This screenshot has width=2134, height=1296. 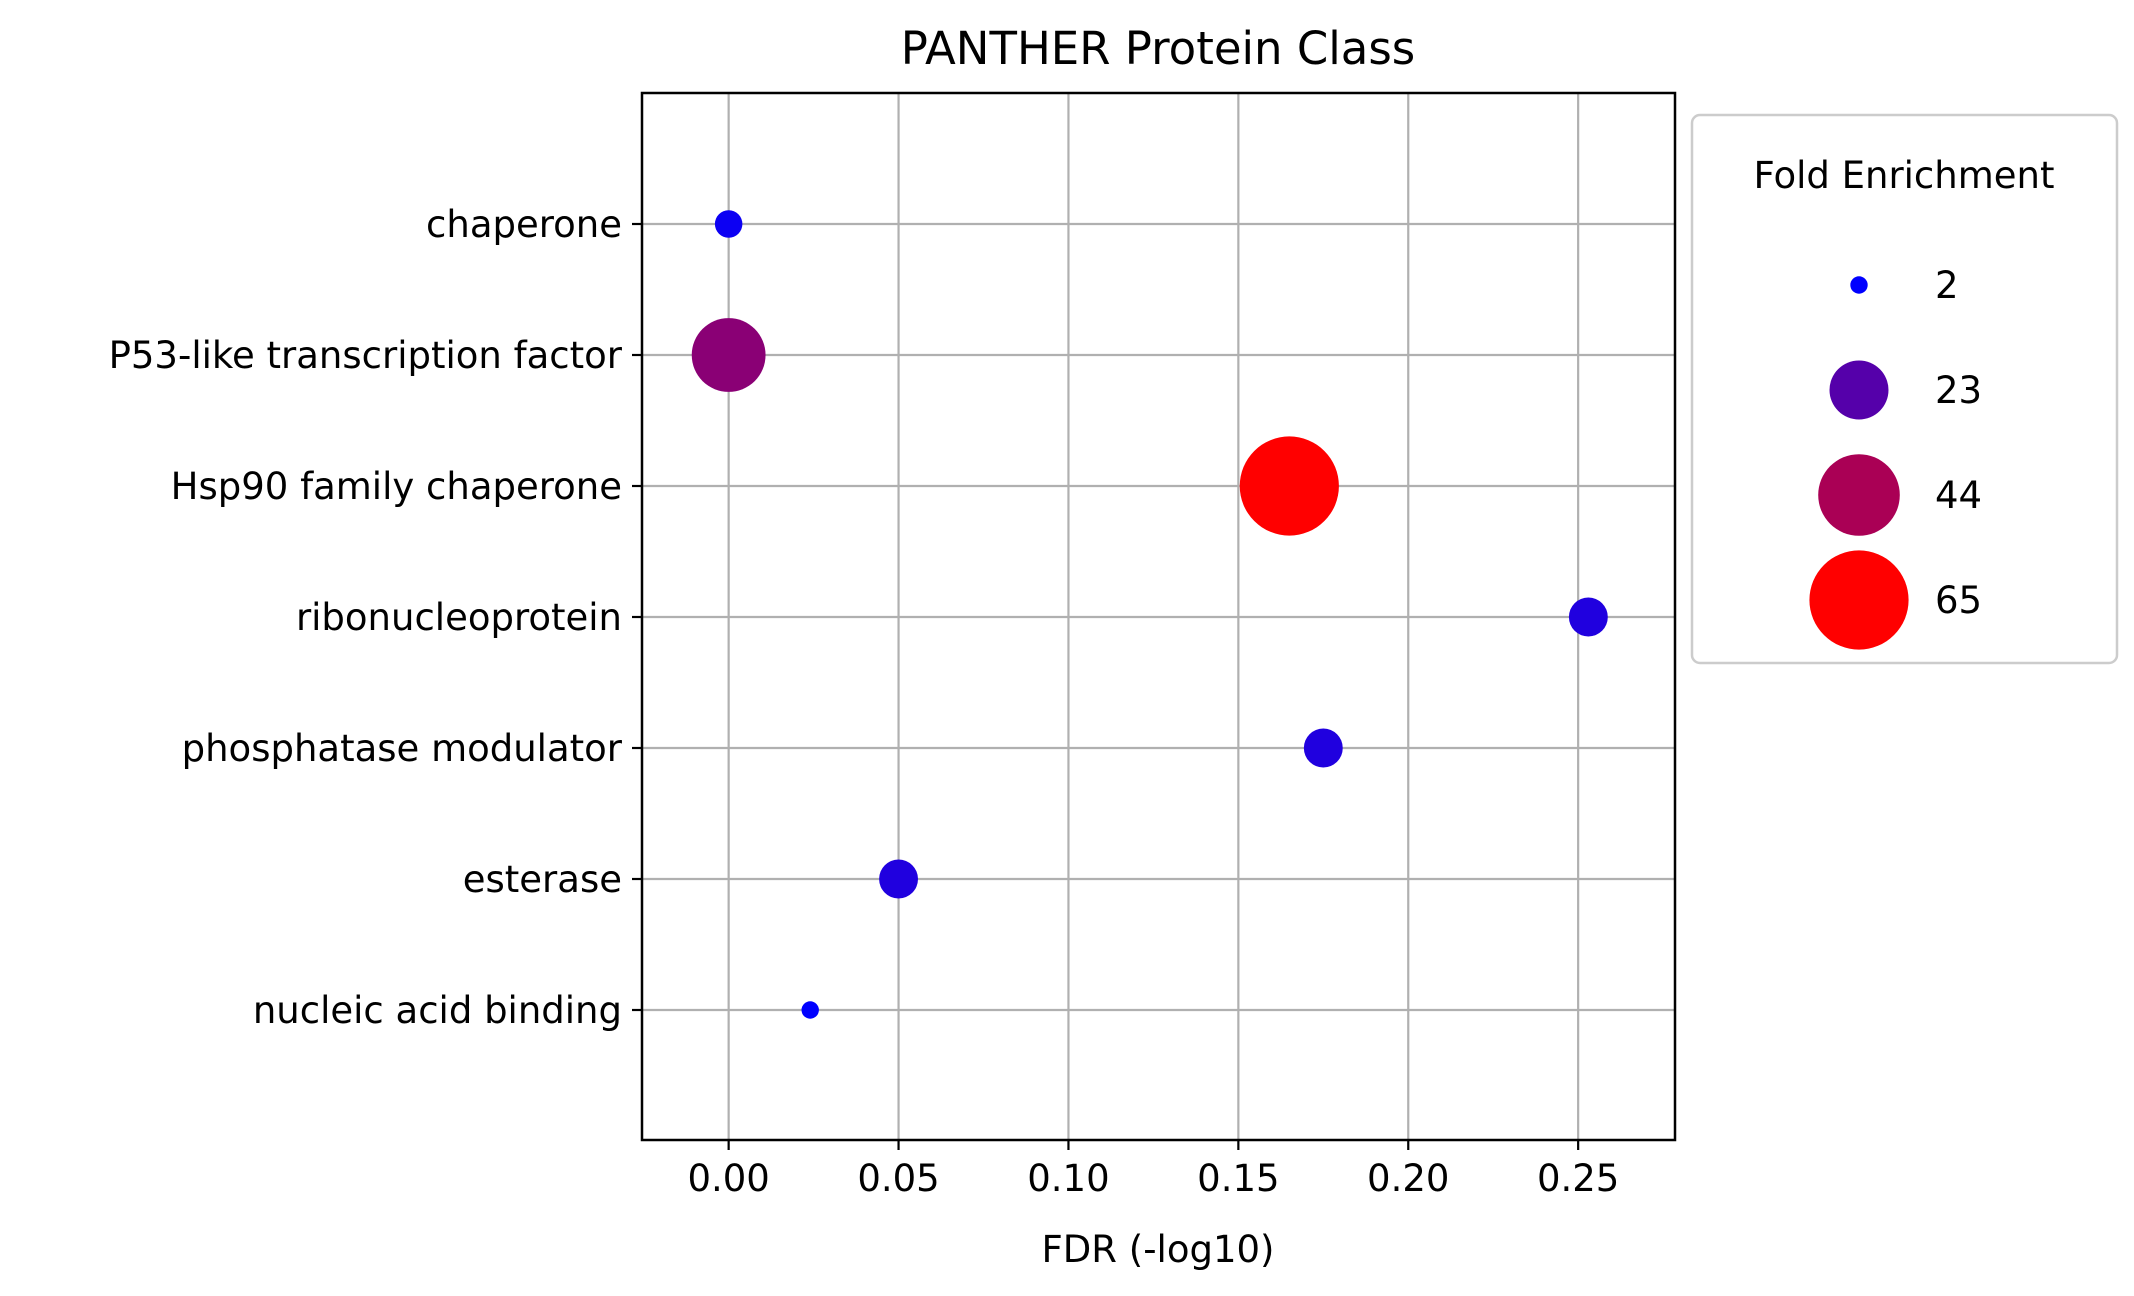 I want to click on chart-title: PANTHER Protein Class, so click(x=1158, y=48).